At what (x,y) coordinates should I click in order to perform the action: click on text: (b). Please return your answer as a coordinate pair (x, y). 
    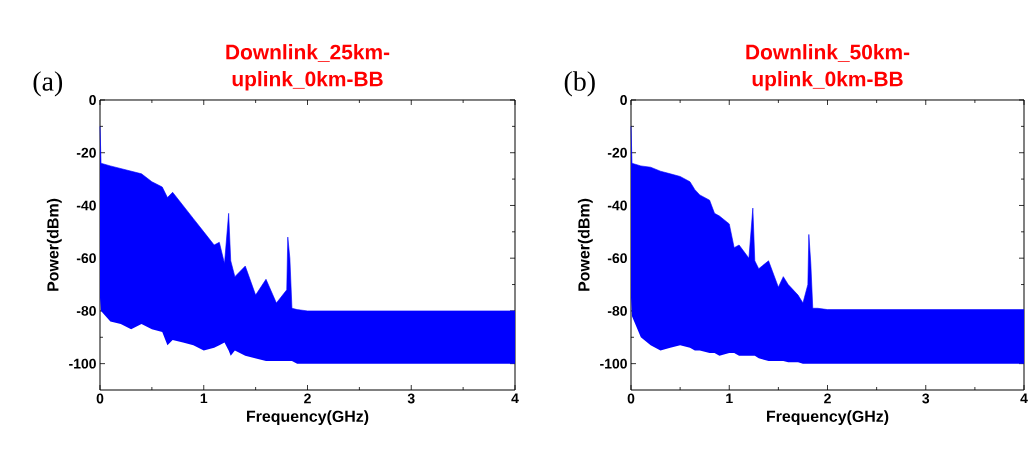
    Looking at the image, I should click on (579, 84).